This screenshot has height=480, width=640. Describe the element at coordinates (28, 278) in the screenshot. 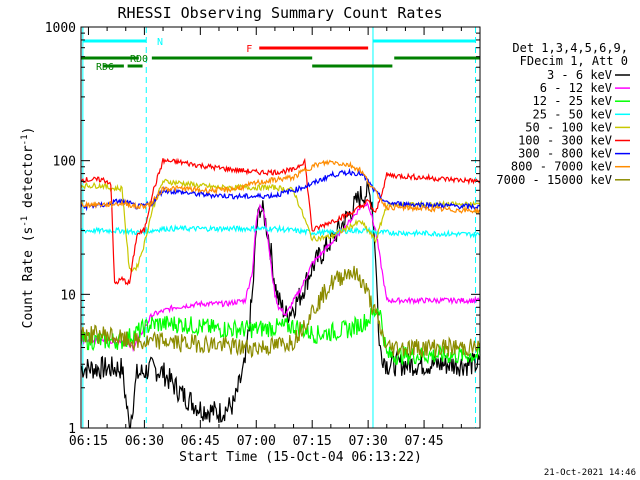

I see `y-axis-label-part: Count Rate (s` at that location.